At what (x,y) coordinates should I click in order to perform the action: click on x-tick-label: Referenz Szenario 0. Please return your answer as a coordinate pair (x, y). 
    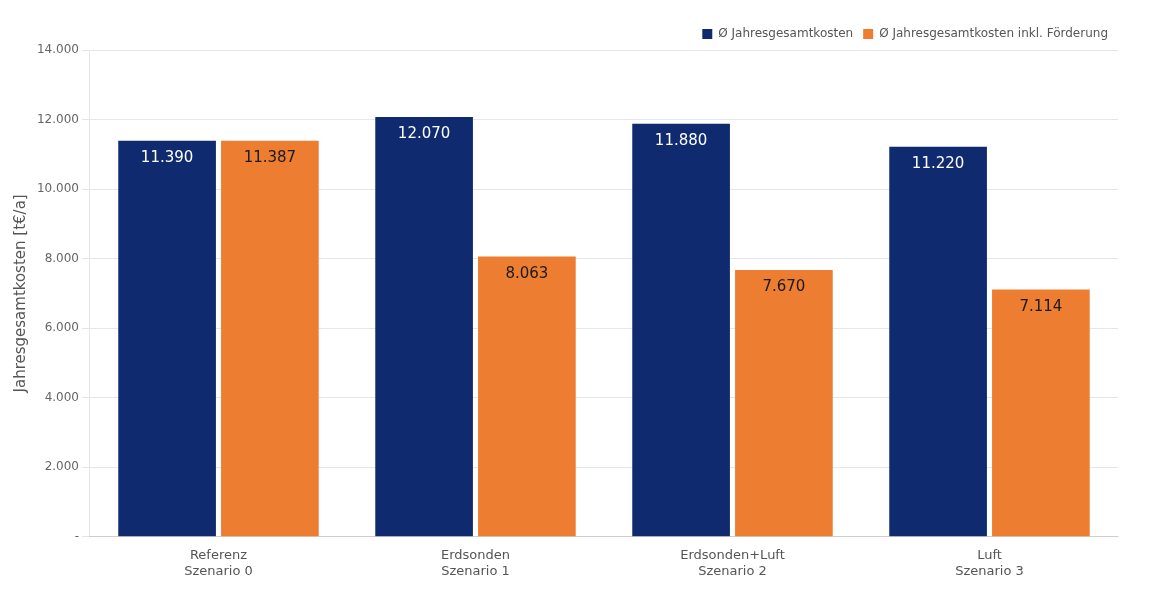
    Looking at the image, I should click on (218, 562).